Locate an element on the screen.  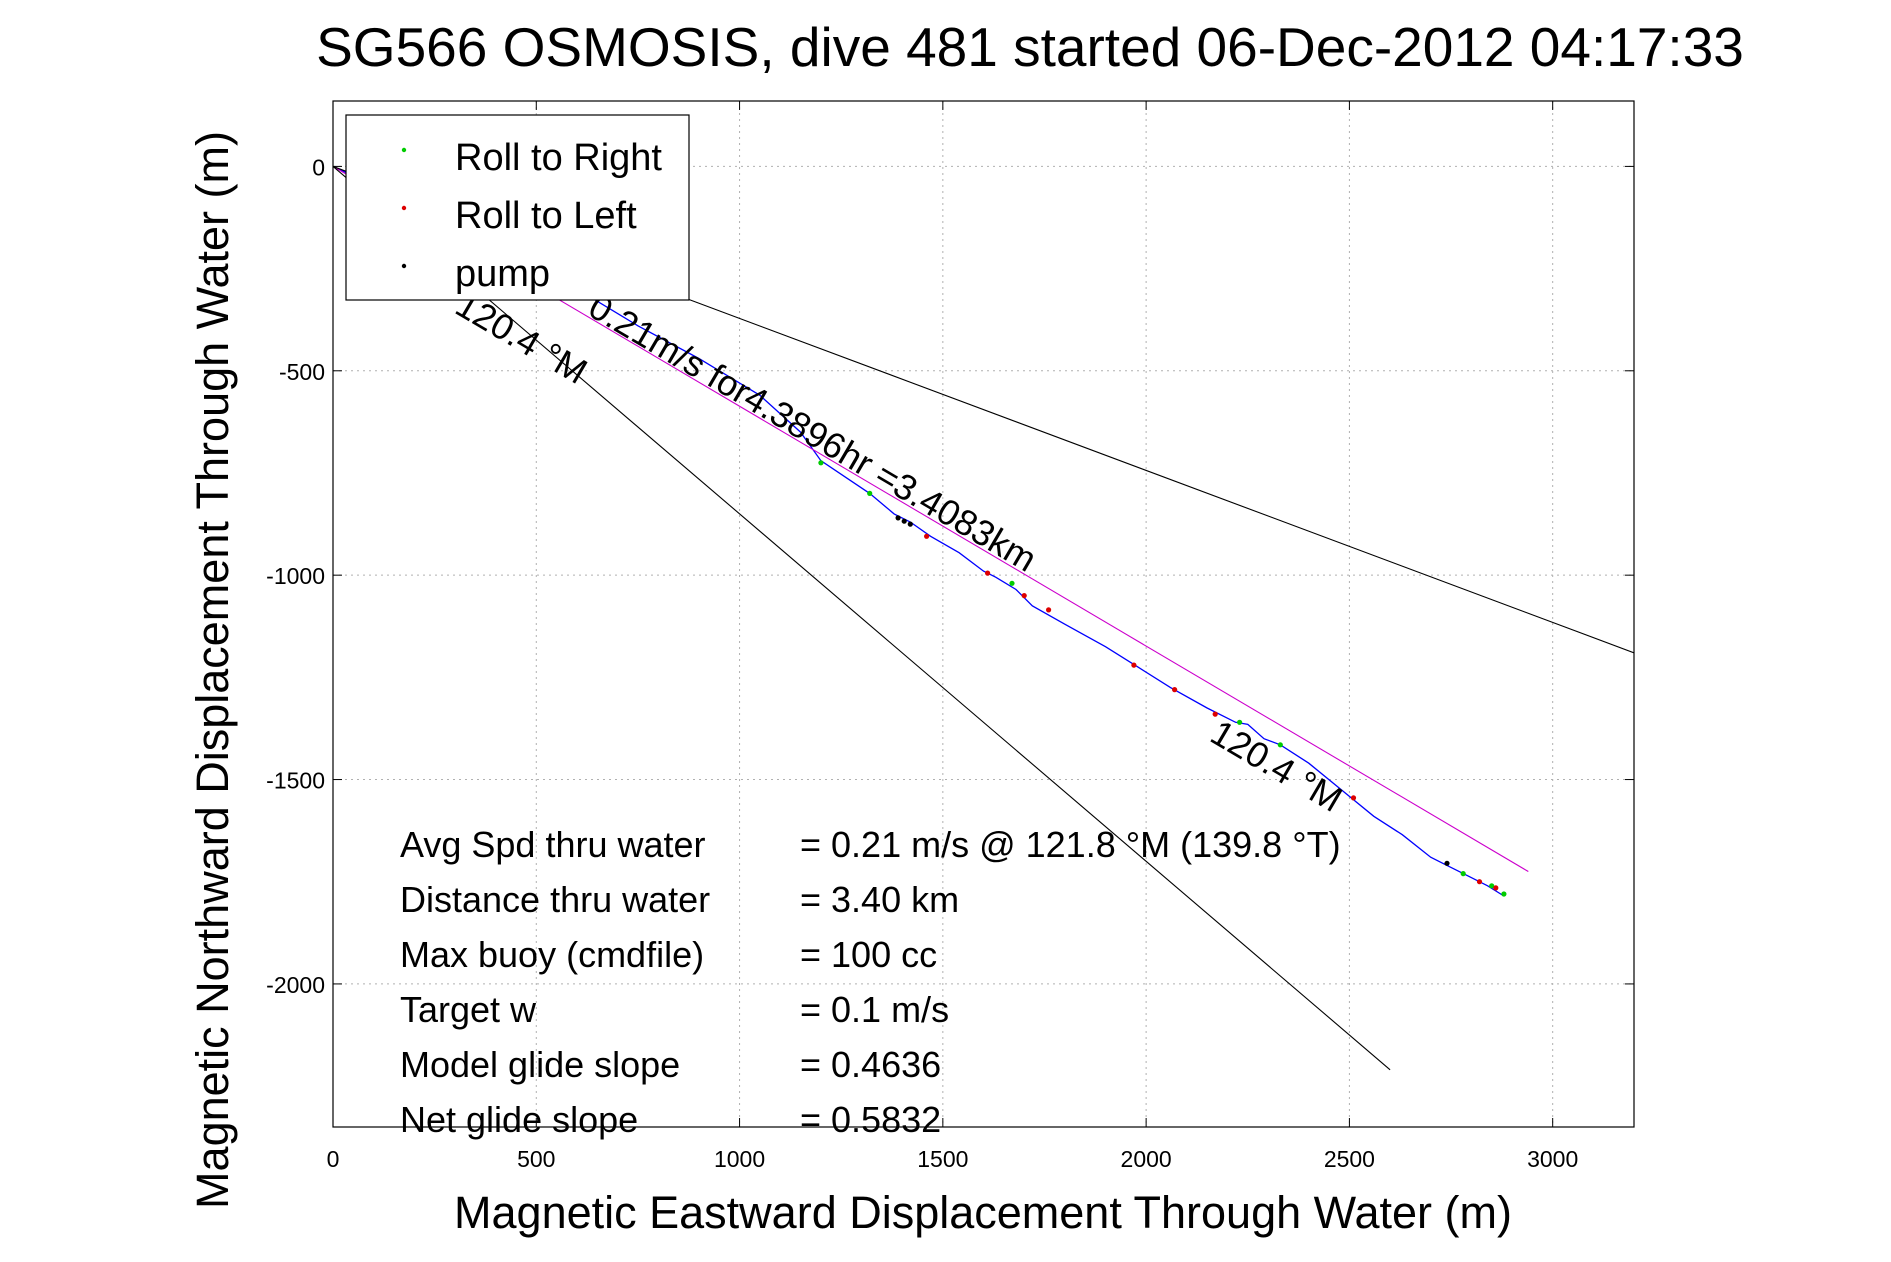
stat-value: = 0.5832 is located at coordinates (870, 1119).